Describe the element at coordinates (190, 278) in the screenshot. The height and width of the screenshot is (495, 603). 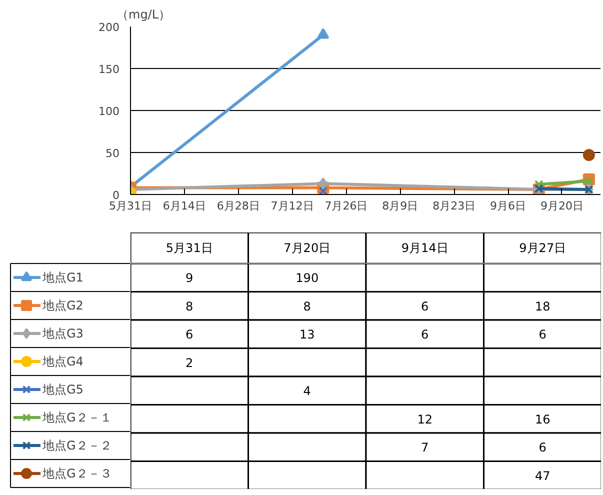
I see `data-label: 9` at that location.